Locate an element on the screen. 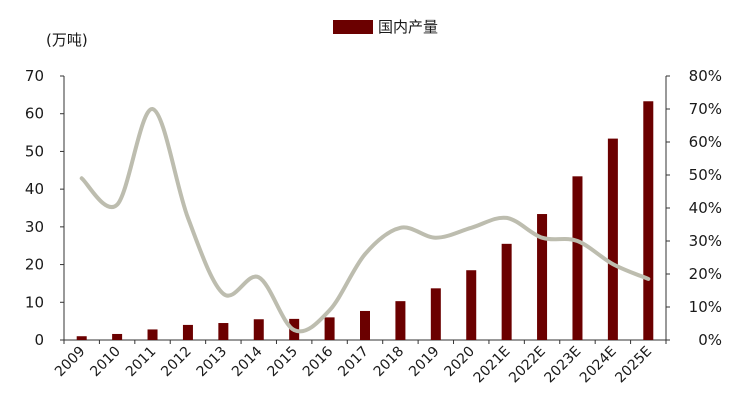  right-tick-label: 20% is located at coordinates (705, 274).